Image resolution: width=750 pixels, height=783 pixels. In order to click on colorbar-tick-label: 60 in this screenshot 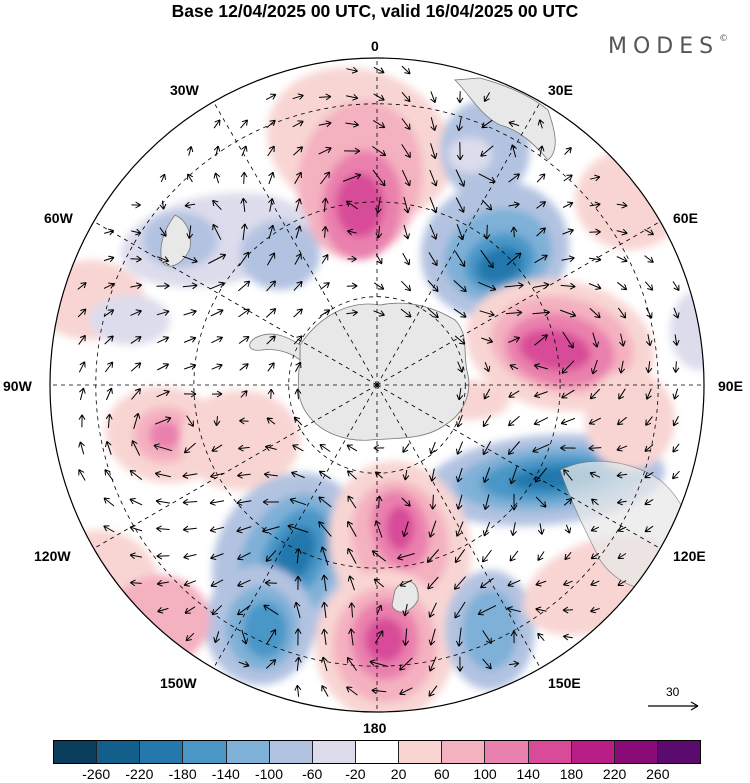, I will do `click(442, 774)`.